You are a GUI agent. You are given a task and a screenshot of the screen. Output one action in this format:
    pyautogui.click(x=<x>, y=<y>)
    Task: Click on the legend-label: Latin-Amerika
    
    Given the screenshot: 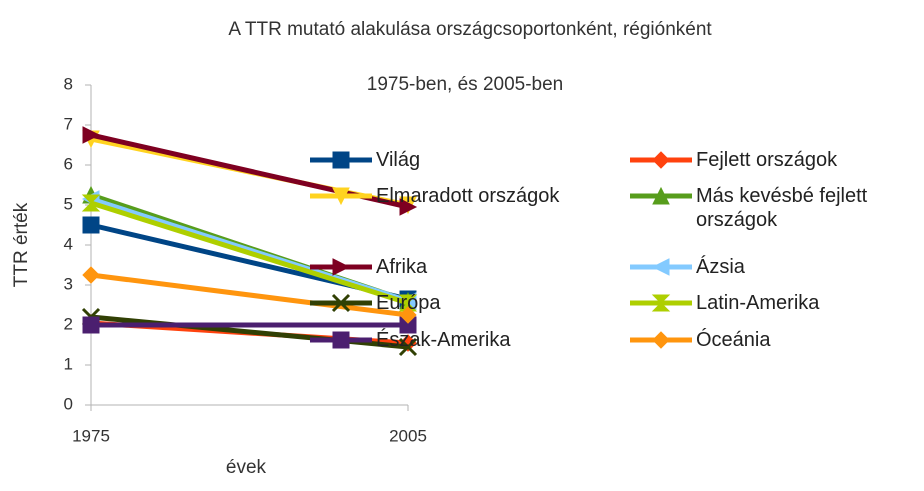 What is the action you would take?
    pyautogui.click(x=758, y=303)
    